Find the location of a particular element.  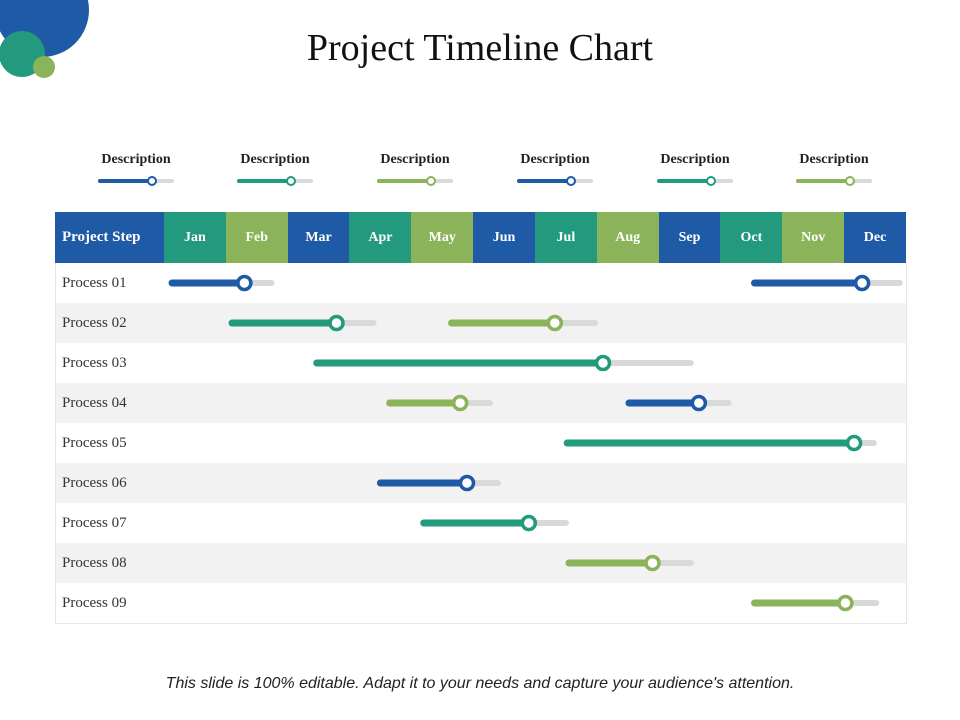

header-month: Dec is located at coordinates (875, 237).